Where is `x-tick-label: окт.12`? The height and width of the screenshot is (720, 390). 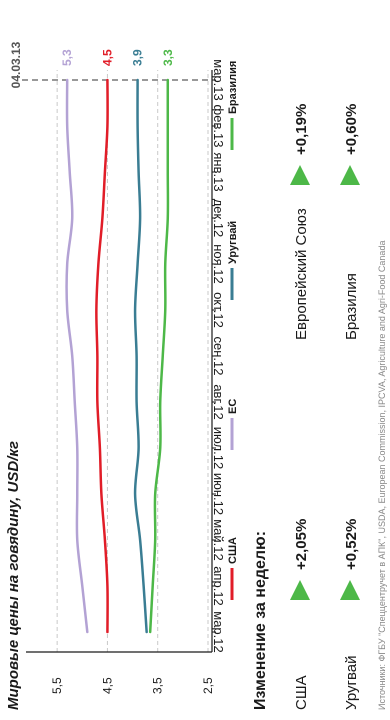 x-tick-label: окт.12 is located at coordinates (218, 310).